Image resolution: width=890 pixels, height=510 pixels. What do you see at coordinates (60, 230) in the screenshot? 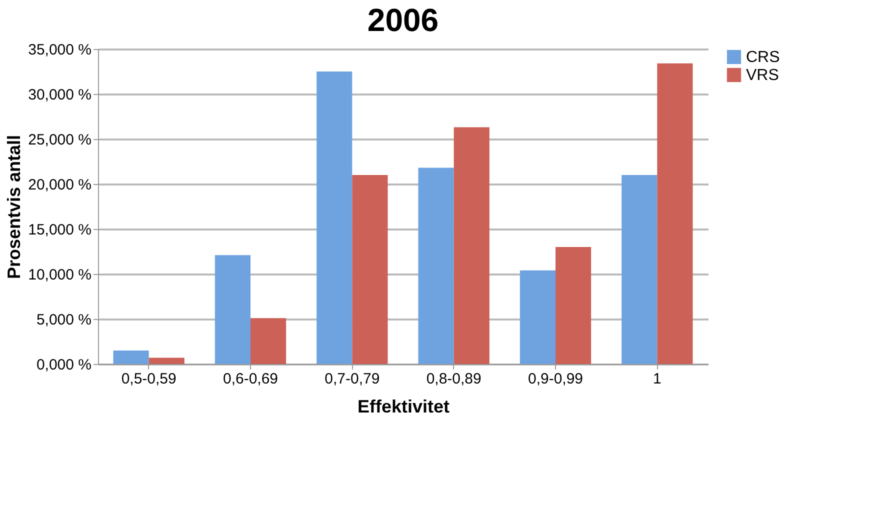
I see `y-tick-label: 15,000 %` at bounding box center [60, 230].